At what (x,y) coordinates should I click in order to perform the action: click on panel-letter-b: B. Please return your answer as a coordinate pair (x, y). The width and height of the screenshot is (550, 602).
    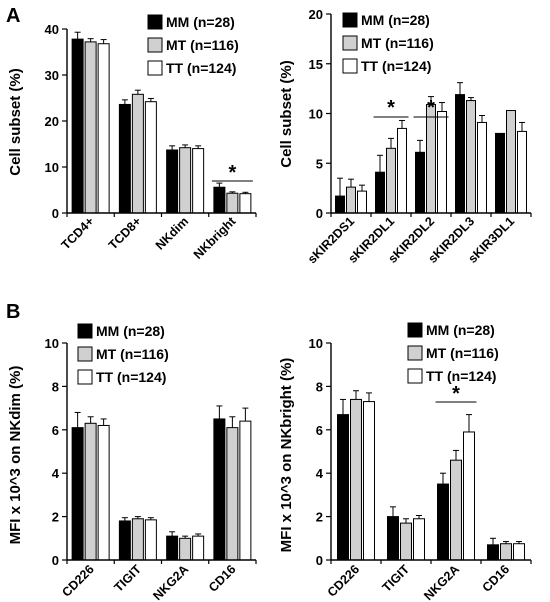
    Looking at the image, I should click on (13, 312).